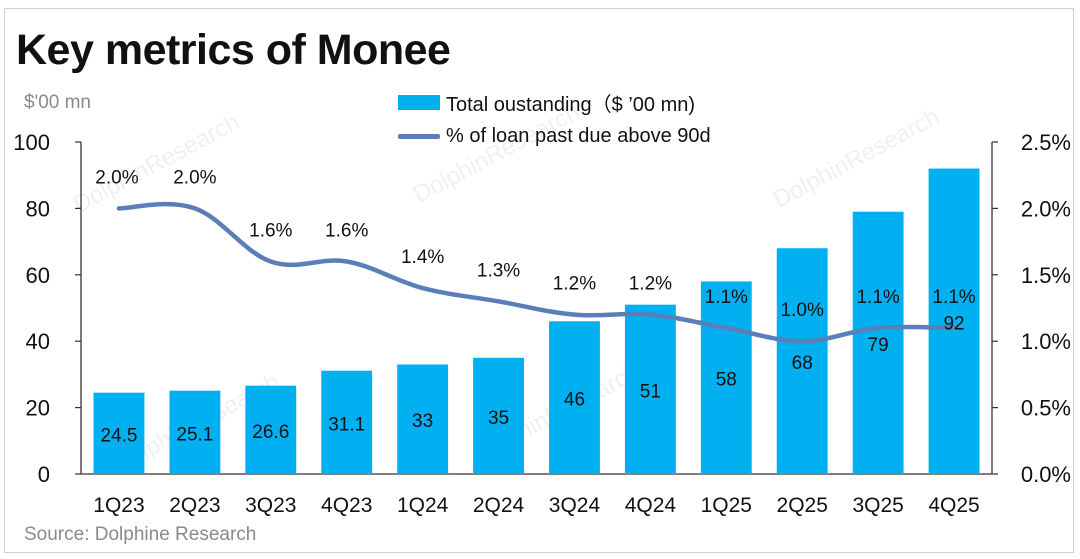 This screenshot has width=1080, height=559. Describe the element at coordinates (44, 474) in the screenshot. I see `left-axis-tick-label: 0` at that location.